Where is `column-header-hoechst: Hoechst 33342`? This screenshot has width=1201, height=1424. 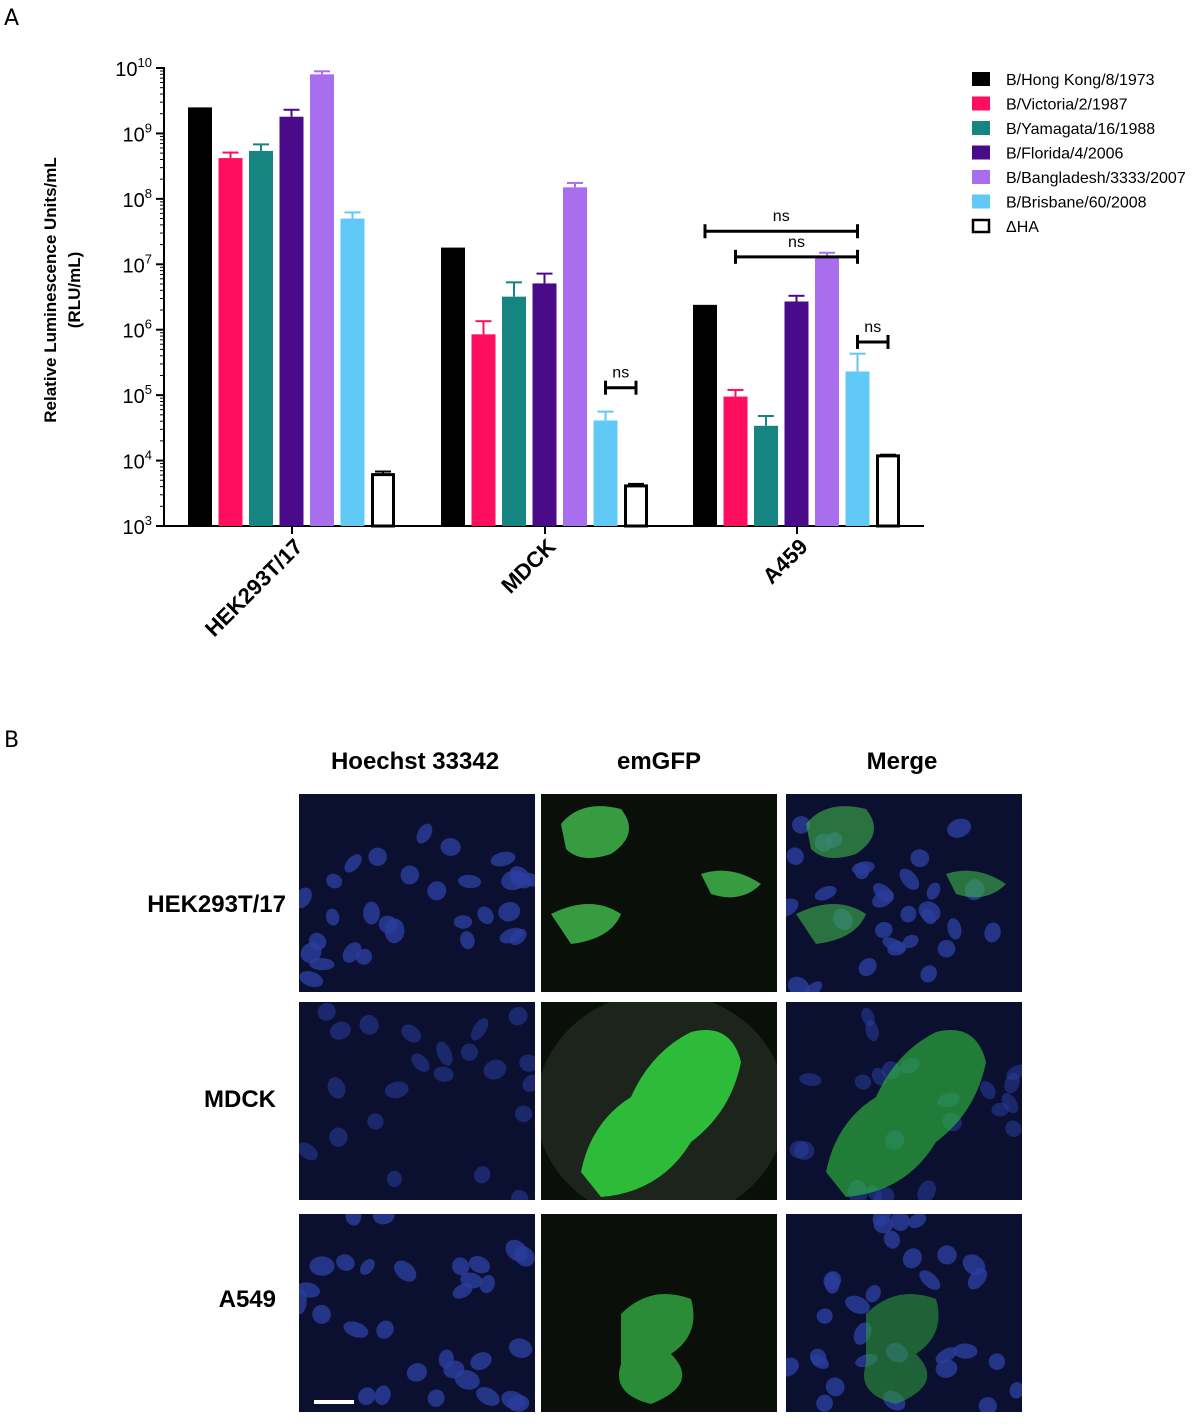 column-header-hoechst: Hoechst 33342 is located at coordinates (415, 761).